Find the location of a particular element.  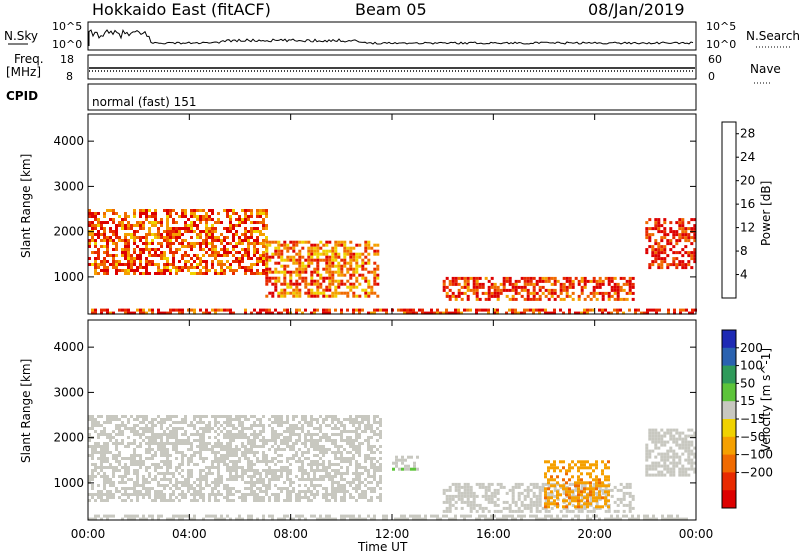

velocity-colorbar-swatch is located at coordinates (729, 446).